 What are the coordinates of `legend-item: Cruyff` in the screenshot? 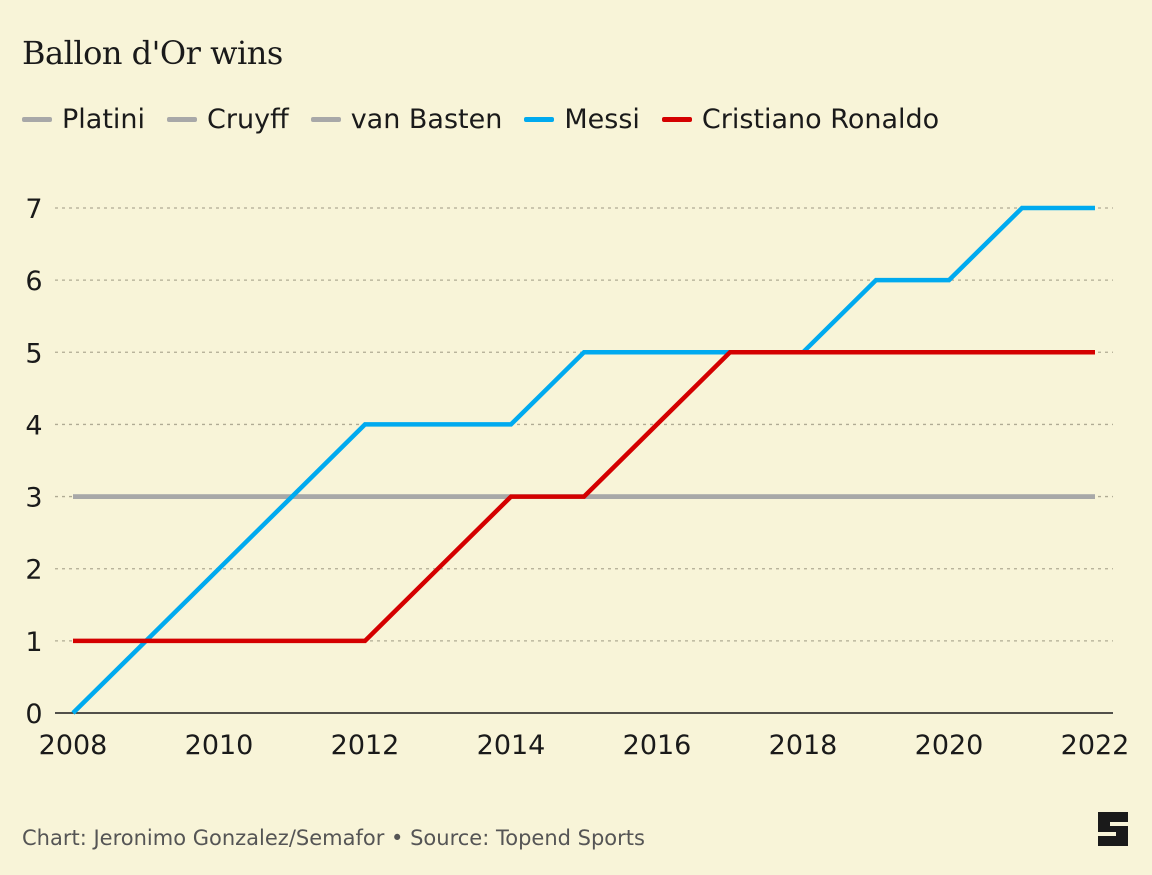 It's located at (228, 119).